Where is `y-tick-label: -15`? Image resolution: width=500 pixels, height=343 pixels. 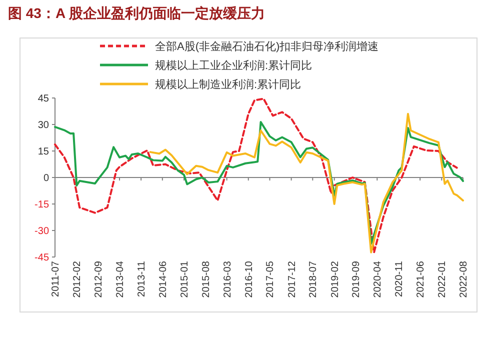 y-tick-label: -15 is located at coordinates (42, 205).